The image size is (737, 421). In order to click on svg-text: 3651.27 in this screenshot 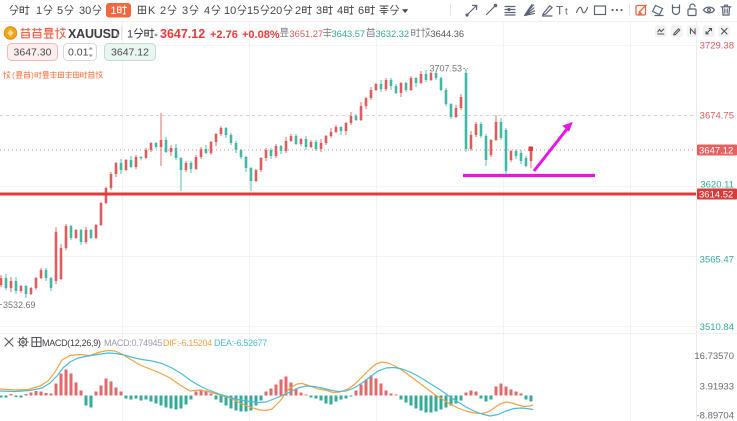, I will do `click(307, 34)`.